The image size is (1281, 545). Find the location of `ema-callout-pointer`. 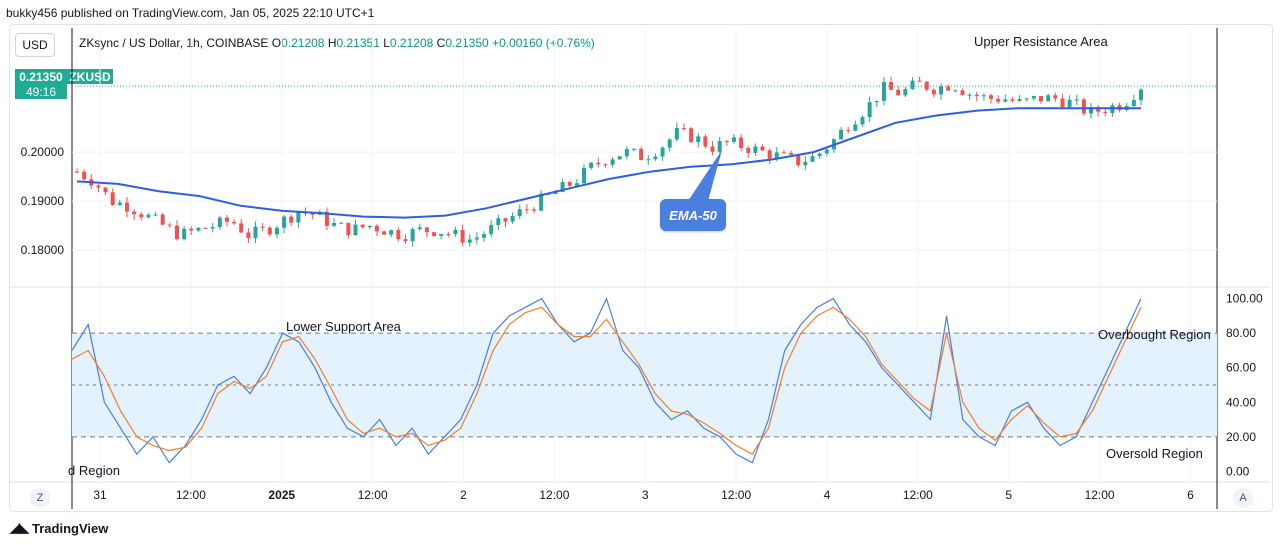

ema-callout-pointer is located at coordinates (705, 175).